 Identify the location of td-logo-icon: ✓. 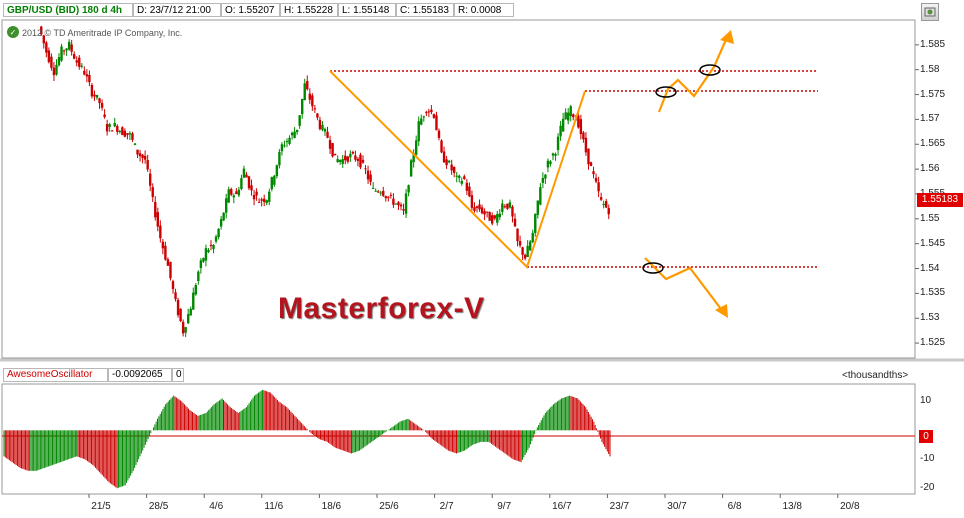
(13, 32).